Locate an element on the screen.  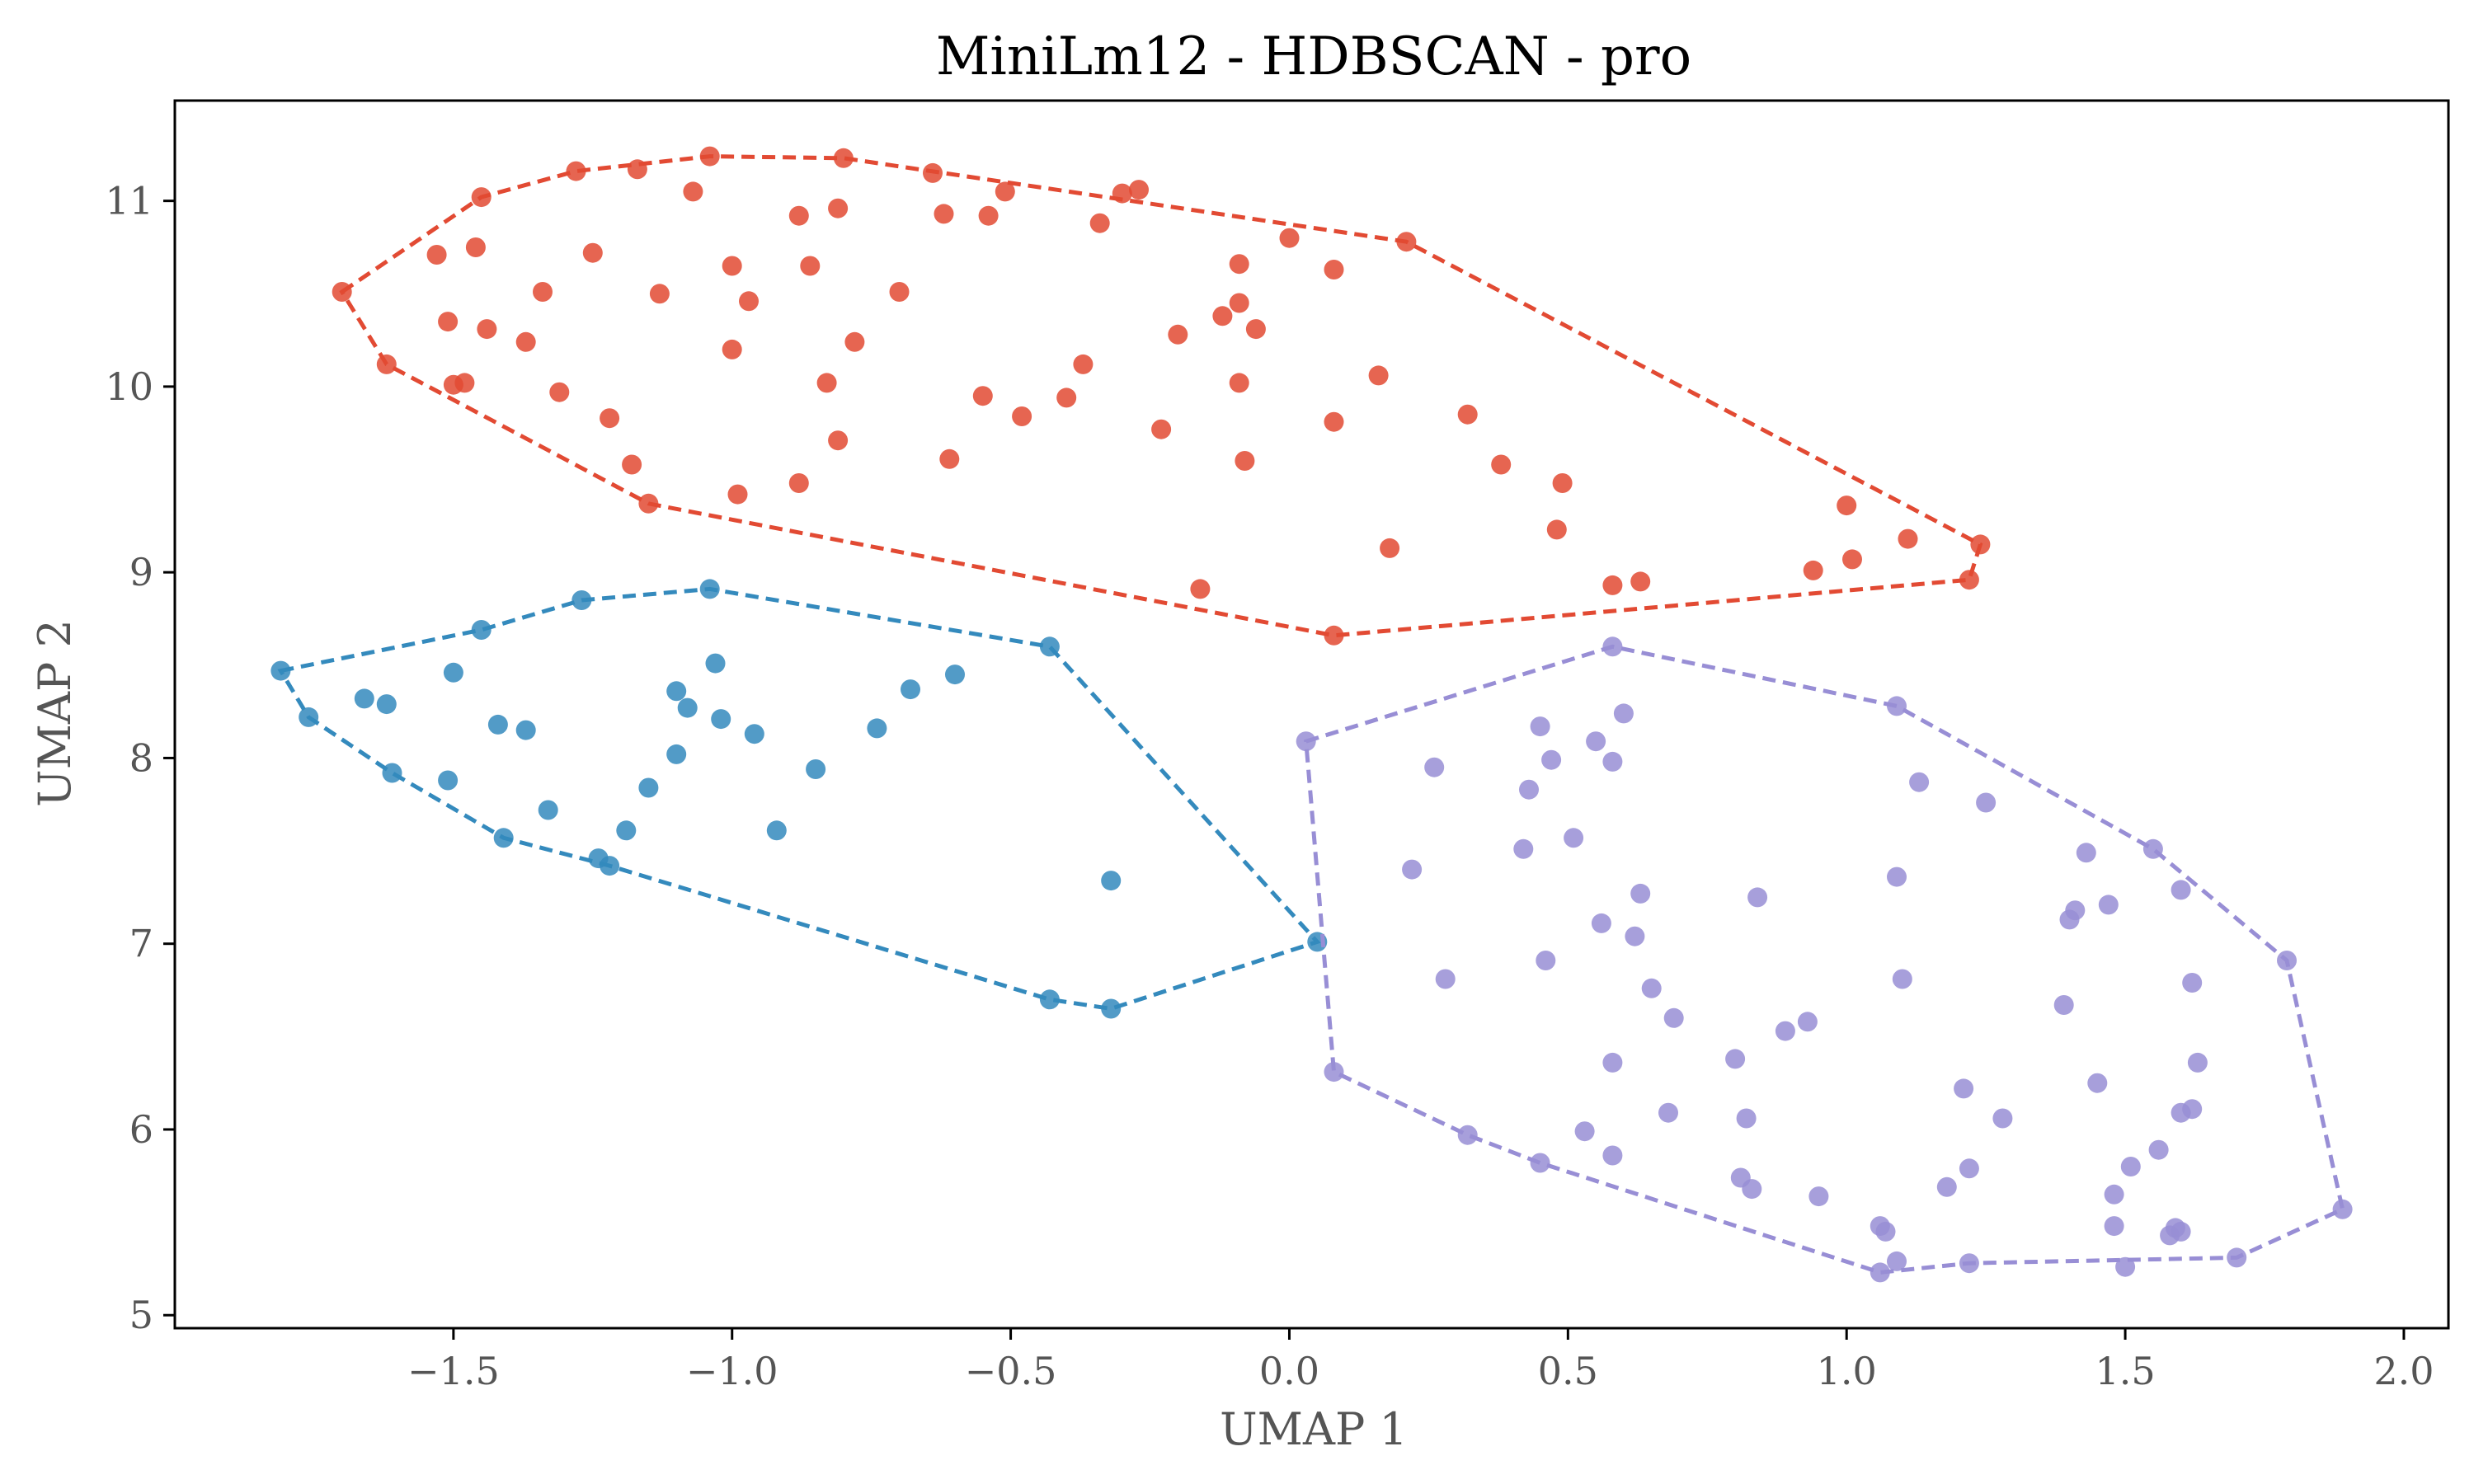
y-tick-label: 6 is located at coordinates (141, 1129).